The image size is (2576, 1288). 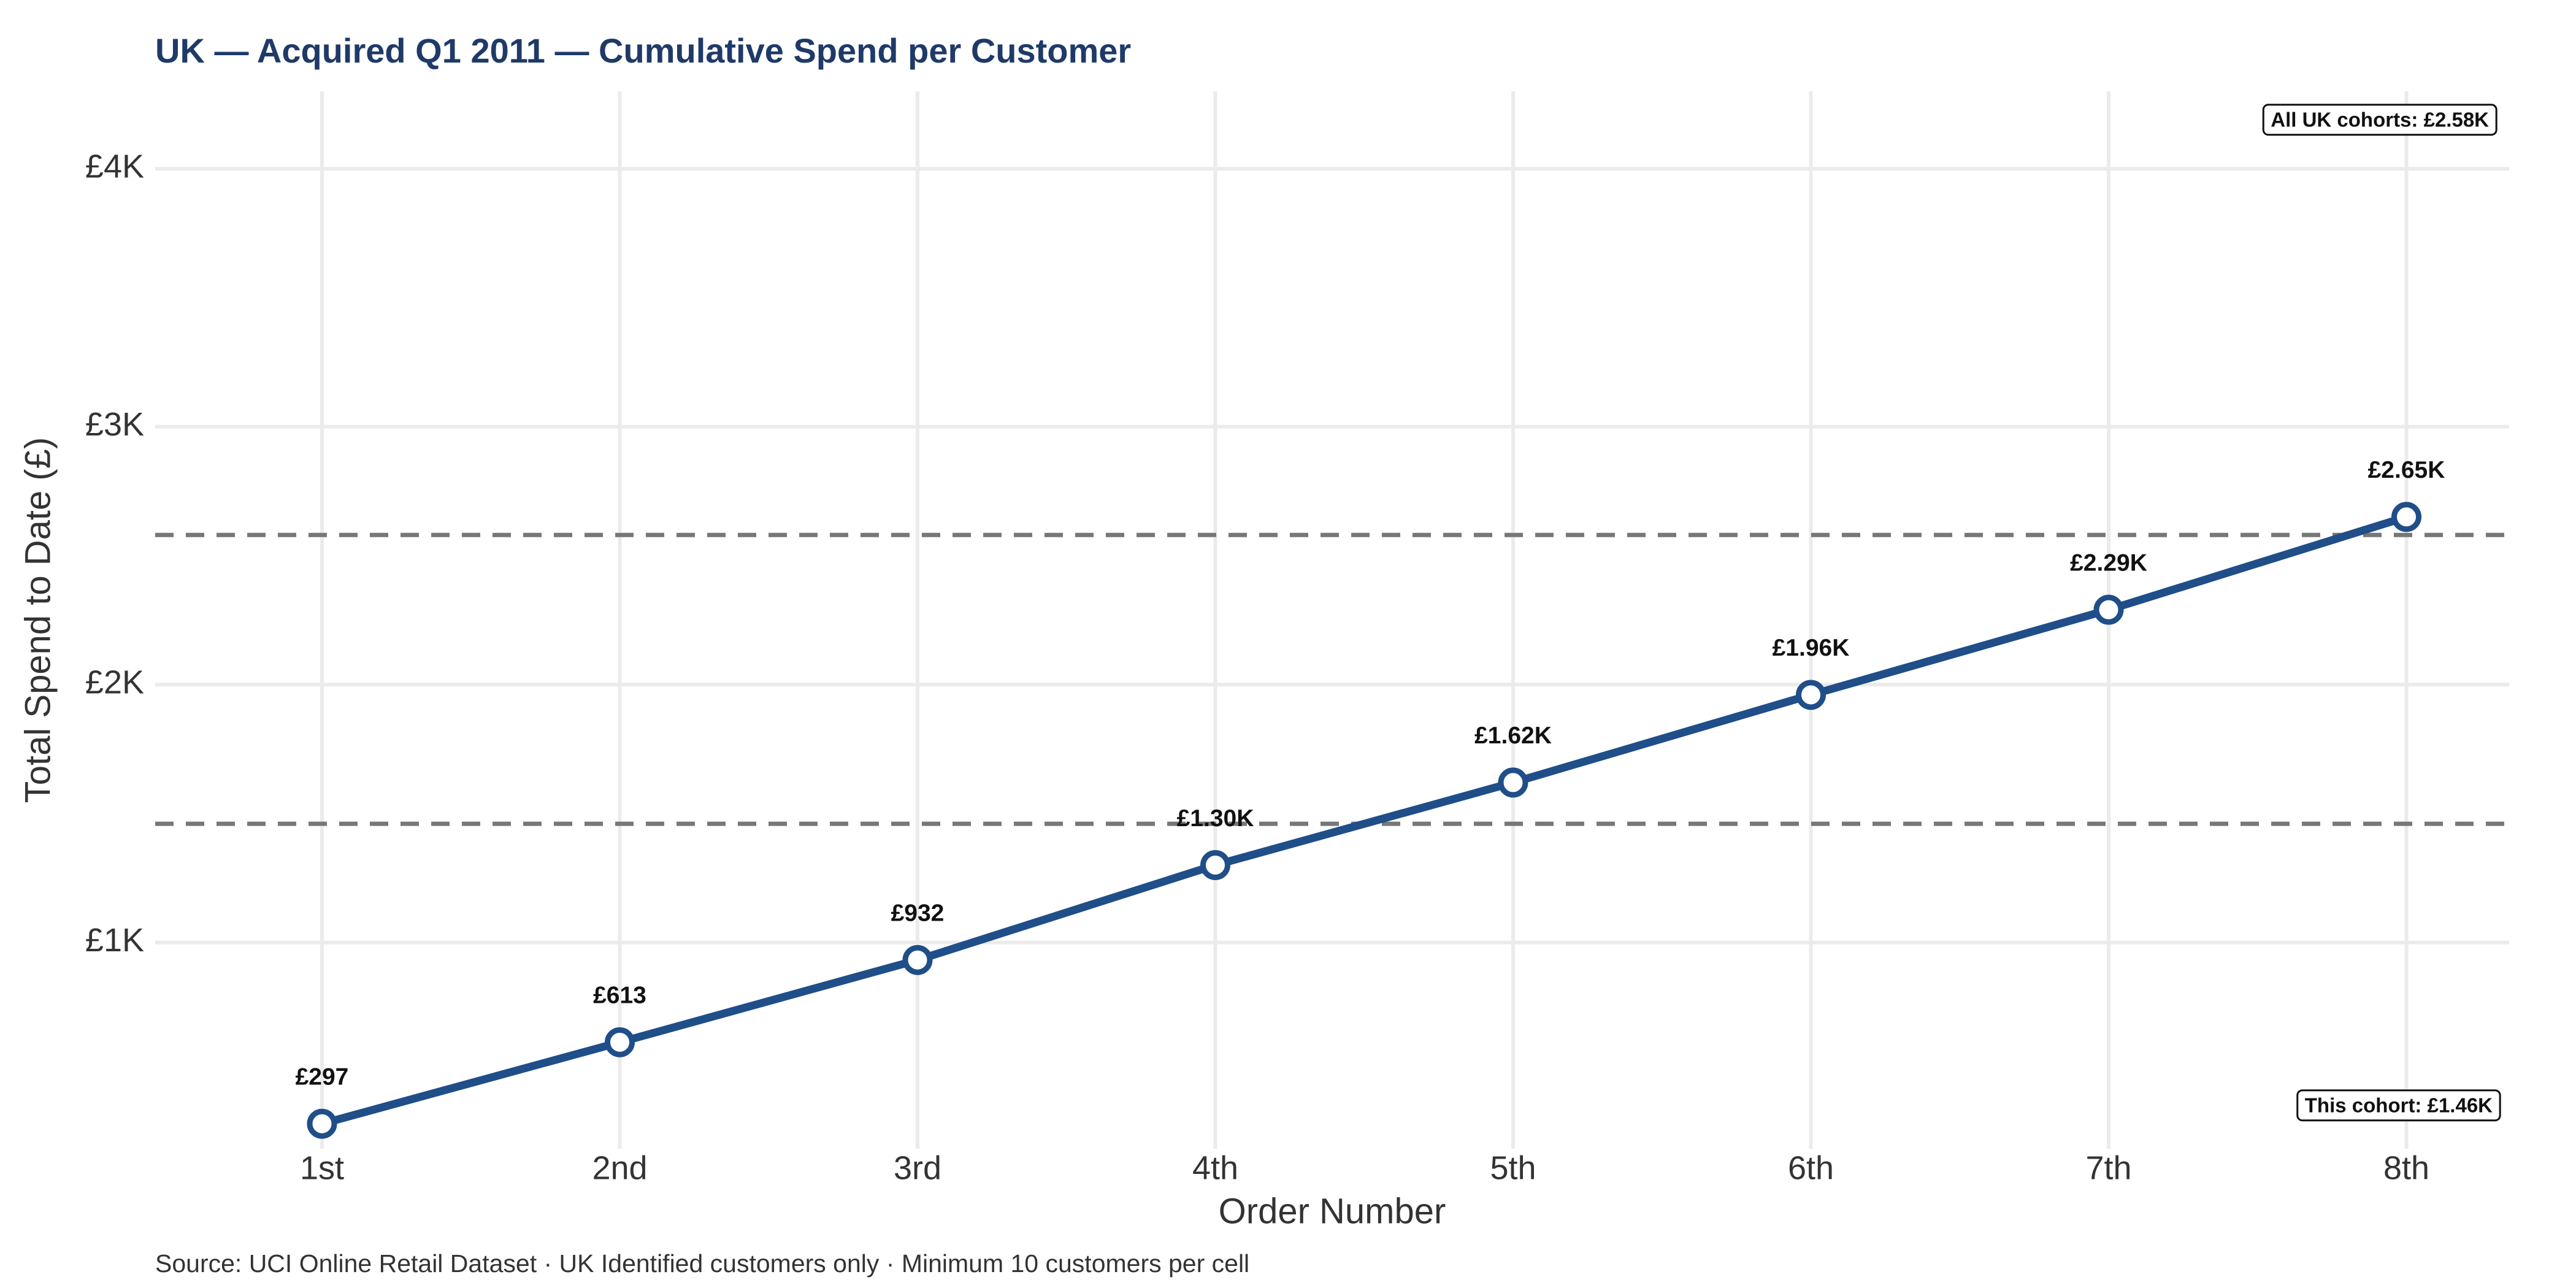 I want to click on x-tick-label: 6th, so click(x=1811, y=1167).